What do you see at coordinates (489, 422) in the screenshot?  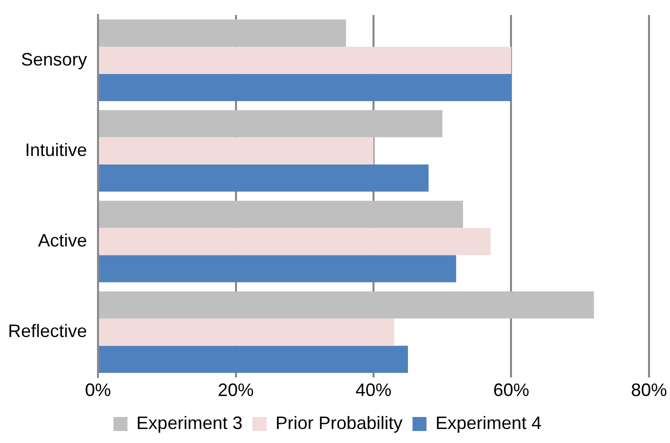 I see `legend-label: Experiment 4` at bounding box center [489, 422].